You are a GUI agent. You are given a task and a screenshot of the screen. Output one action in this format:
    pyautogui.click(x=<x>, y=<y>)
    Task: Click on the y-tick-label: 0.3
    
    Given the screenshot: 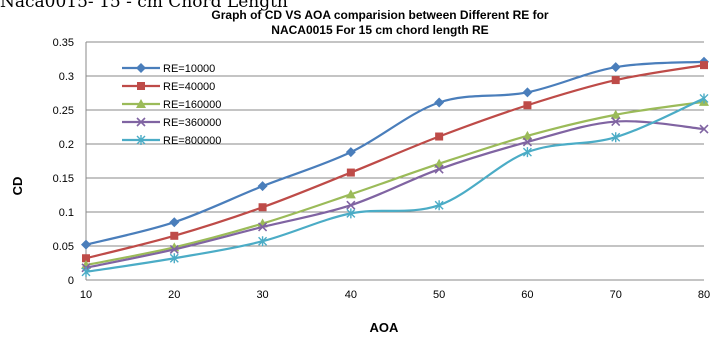 What is the action you would take?
    pyautogui.click(x=66, y=77)
    